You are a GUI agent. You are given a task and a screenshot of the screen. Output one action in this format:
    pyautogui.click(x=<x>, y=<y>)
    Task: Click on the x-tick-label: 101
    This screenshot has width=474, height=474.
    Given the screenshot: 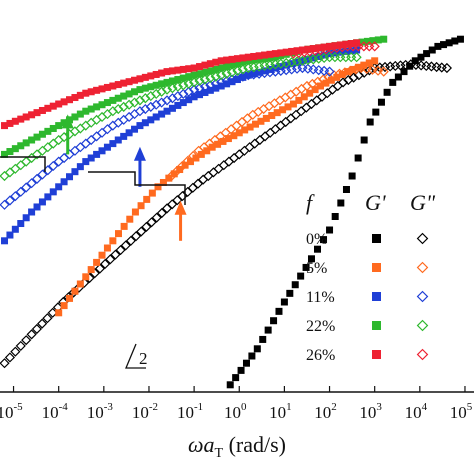 What is the action you would take?
    pyautogui.click(x=280, y=411)
    